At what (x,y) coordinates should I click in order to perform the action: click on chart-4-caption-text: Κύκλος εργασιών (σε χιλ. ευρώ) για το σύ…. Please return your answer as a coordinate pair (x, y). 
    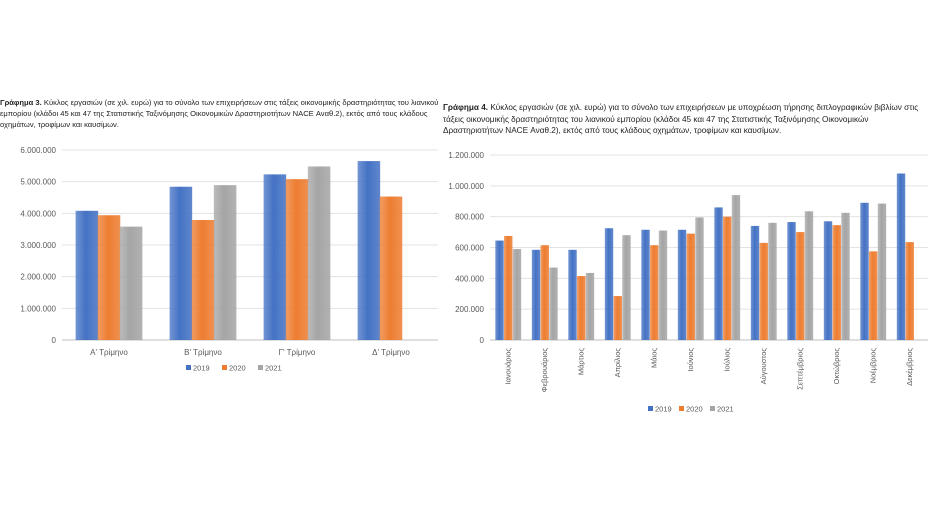
    Looking at the image, I should click on (681, 119).